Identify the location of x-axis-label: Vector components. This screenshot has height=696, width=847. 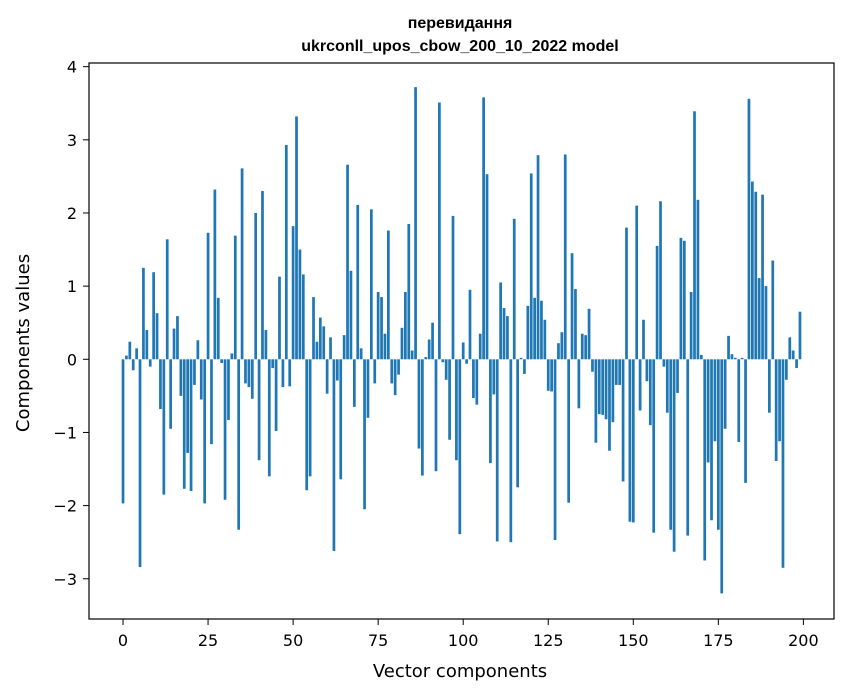
(460, 671).